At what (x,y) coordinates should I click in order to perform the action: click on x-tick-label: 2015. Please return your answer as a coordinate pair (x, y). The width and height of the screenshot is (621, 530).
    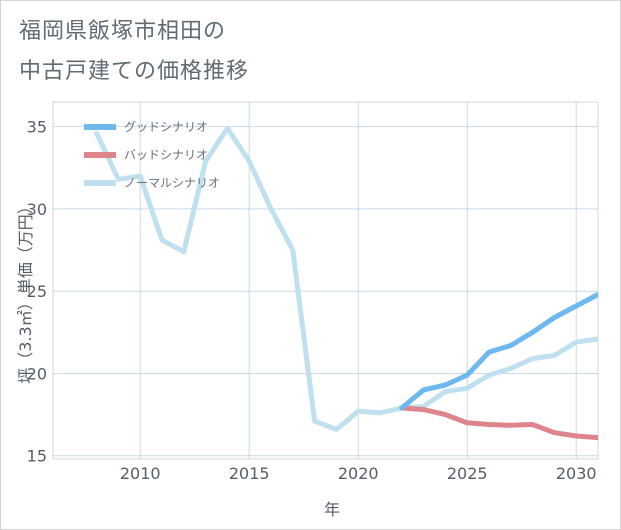
    Looking at the image, I should click on (249, 473).